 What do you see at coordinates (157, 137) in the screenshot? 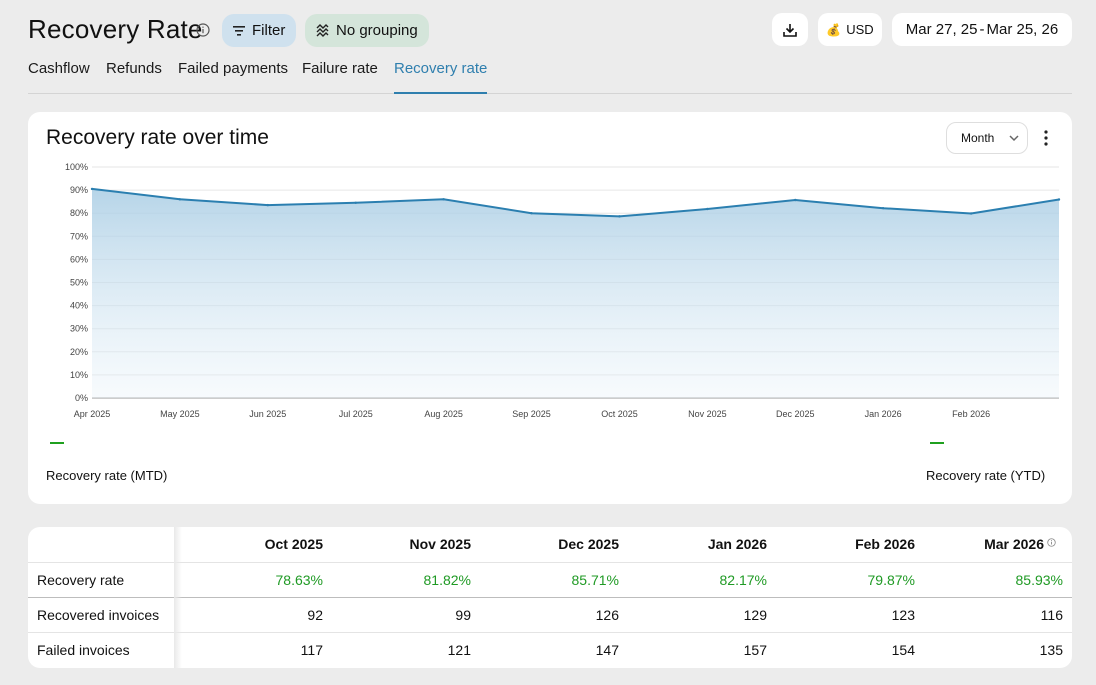
I see `chart-title: Recovery rate over time` at bounding box center [157, 137].